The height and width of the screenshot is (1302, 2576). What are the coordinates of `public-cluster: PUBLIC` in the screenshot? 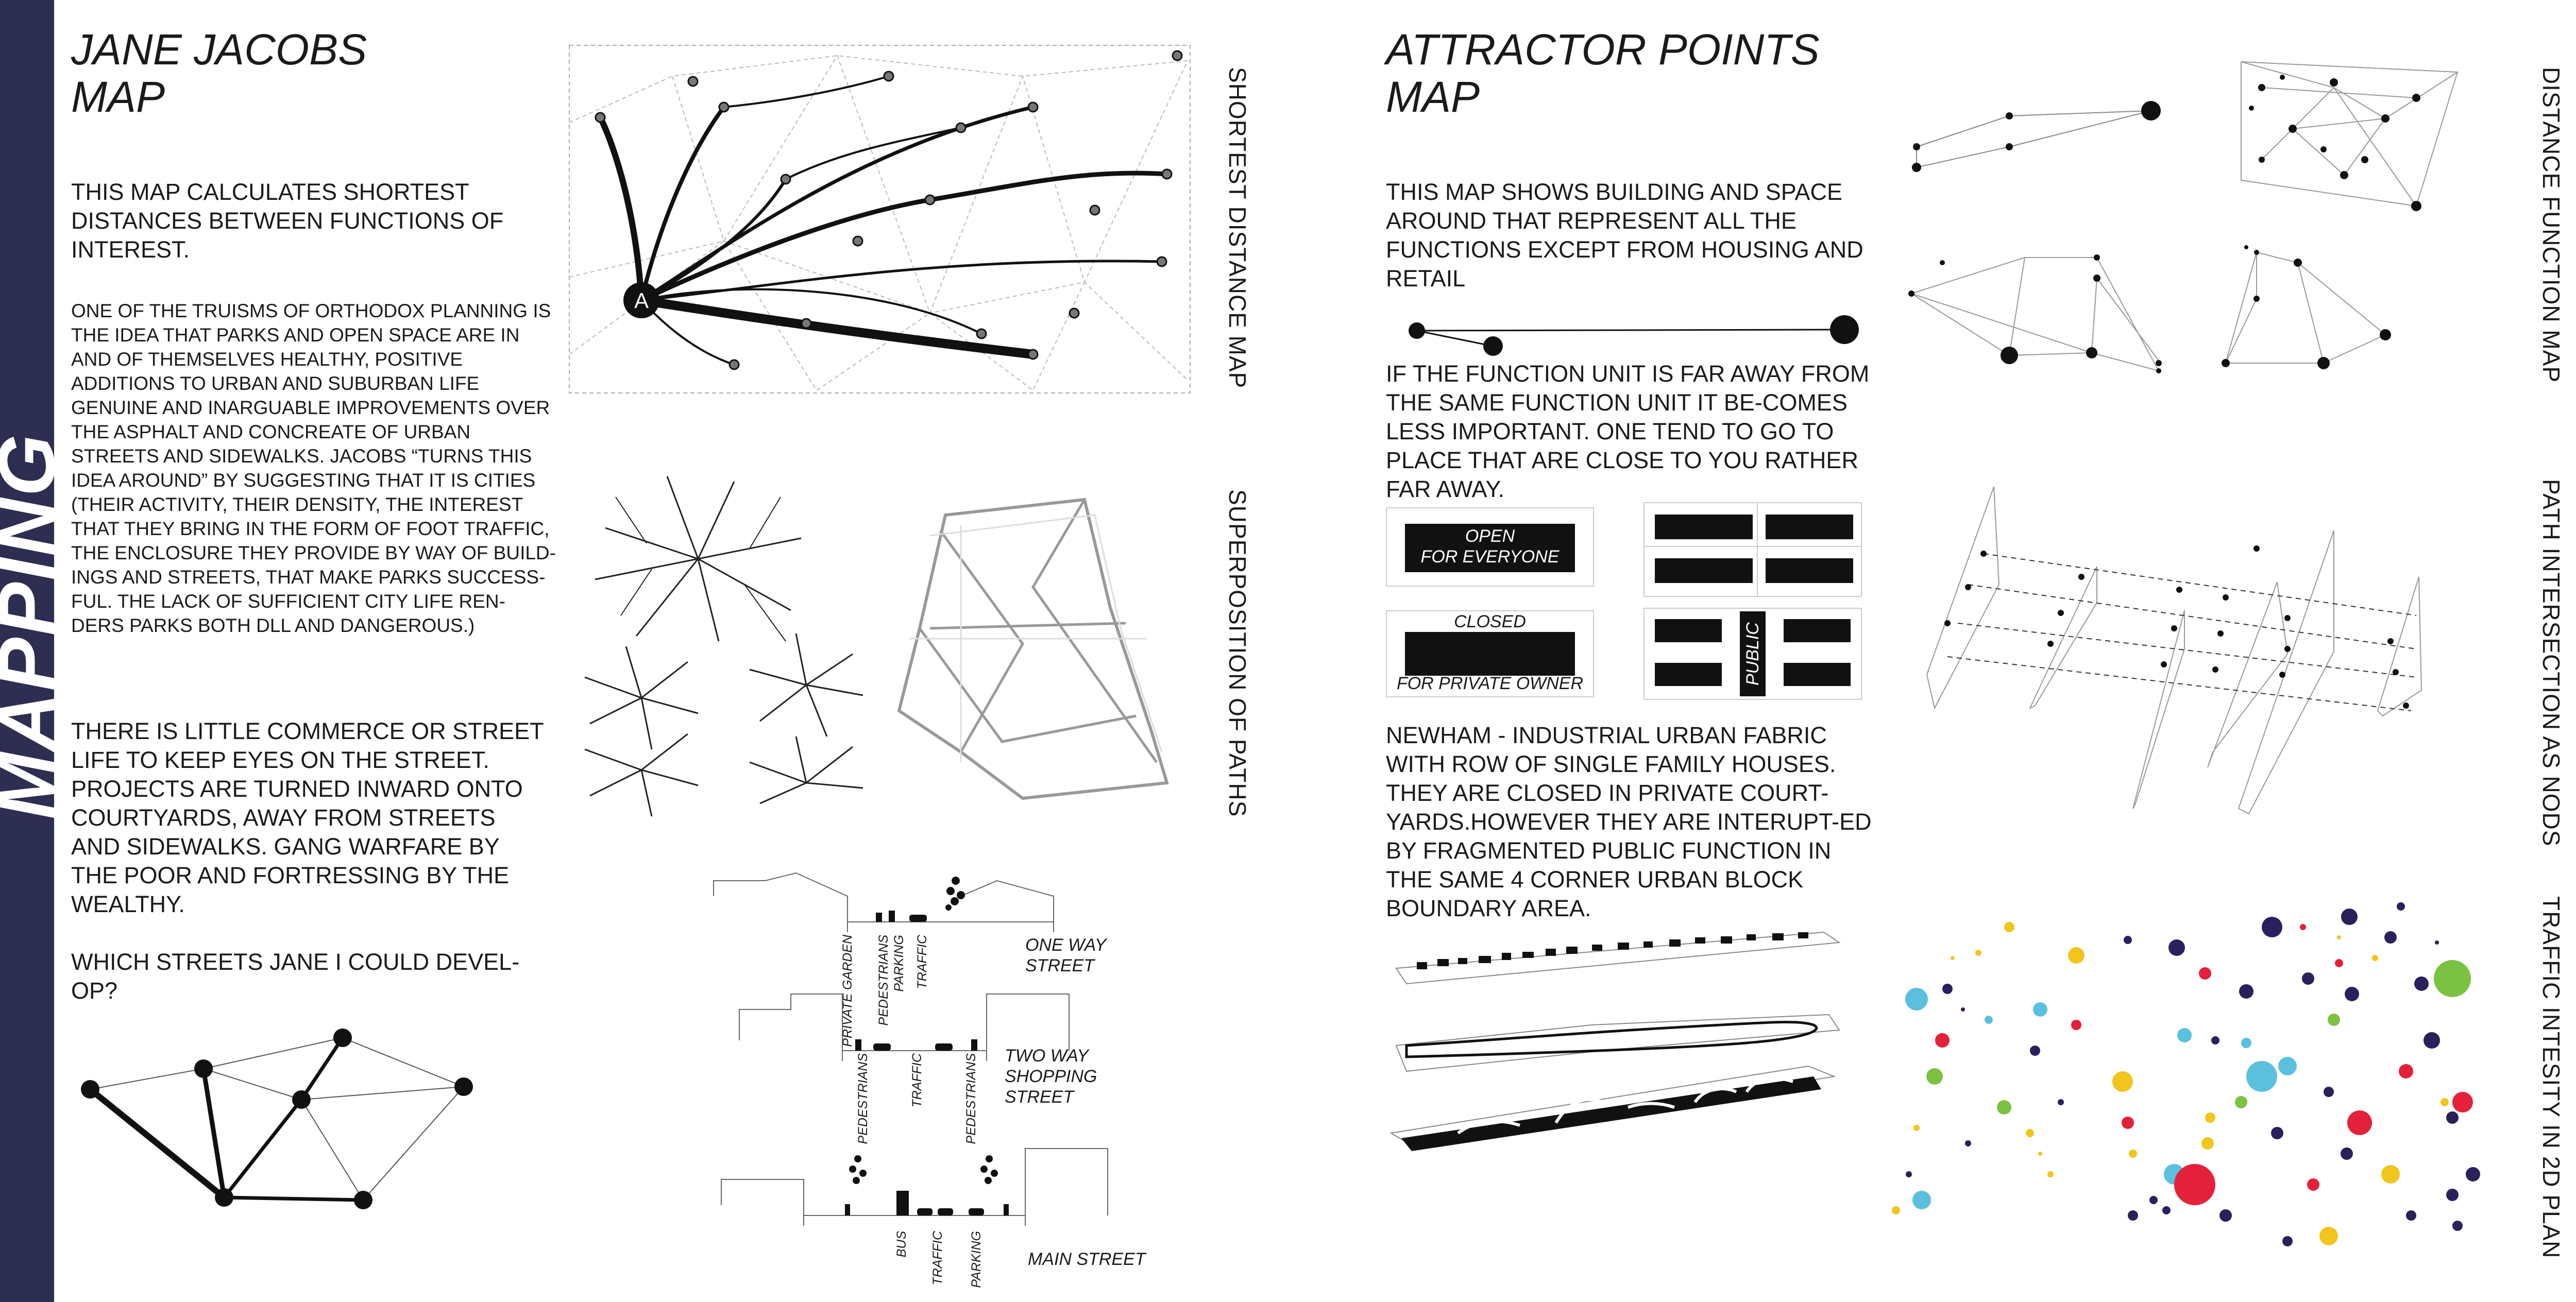 It's located at (1752, 654).